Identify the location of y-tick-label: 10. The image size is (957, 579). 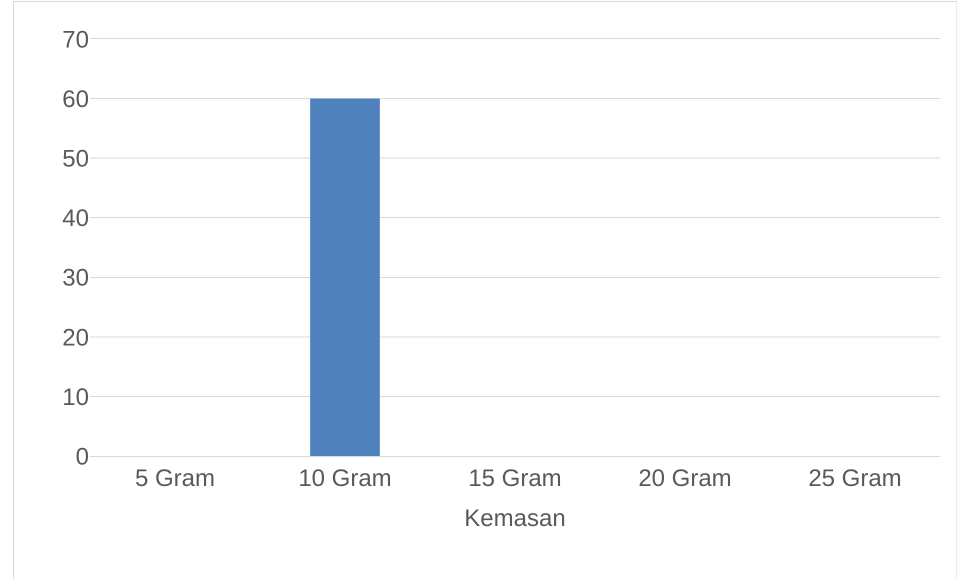
(75, 397).